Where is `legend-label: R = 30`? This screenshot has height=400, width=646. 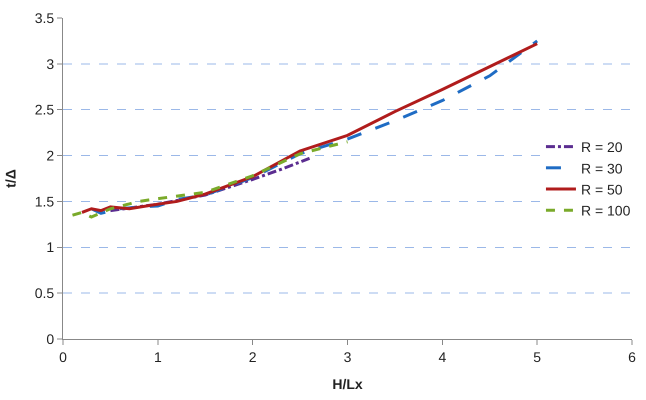
legend-label: R = 30 is located at coordinates (601, 168).